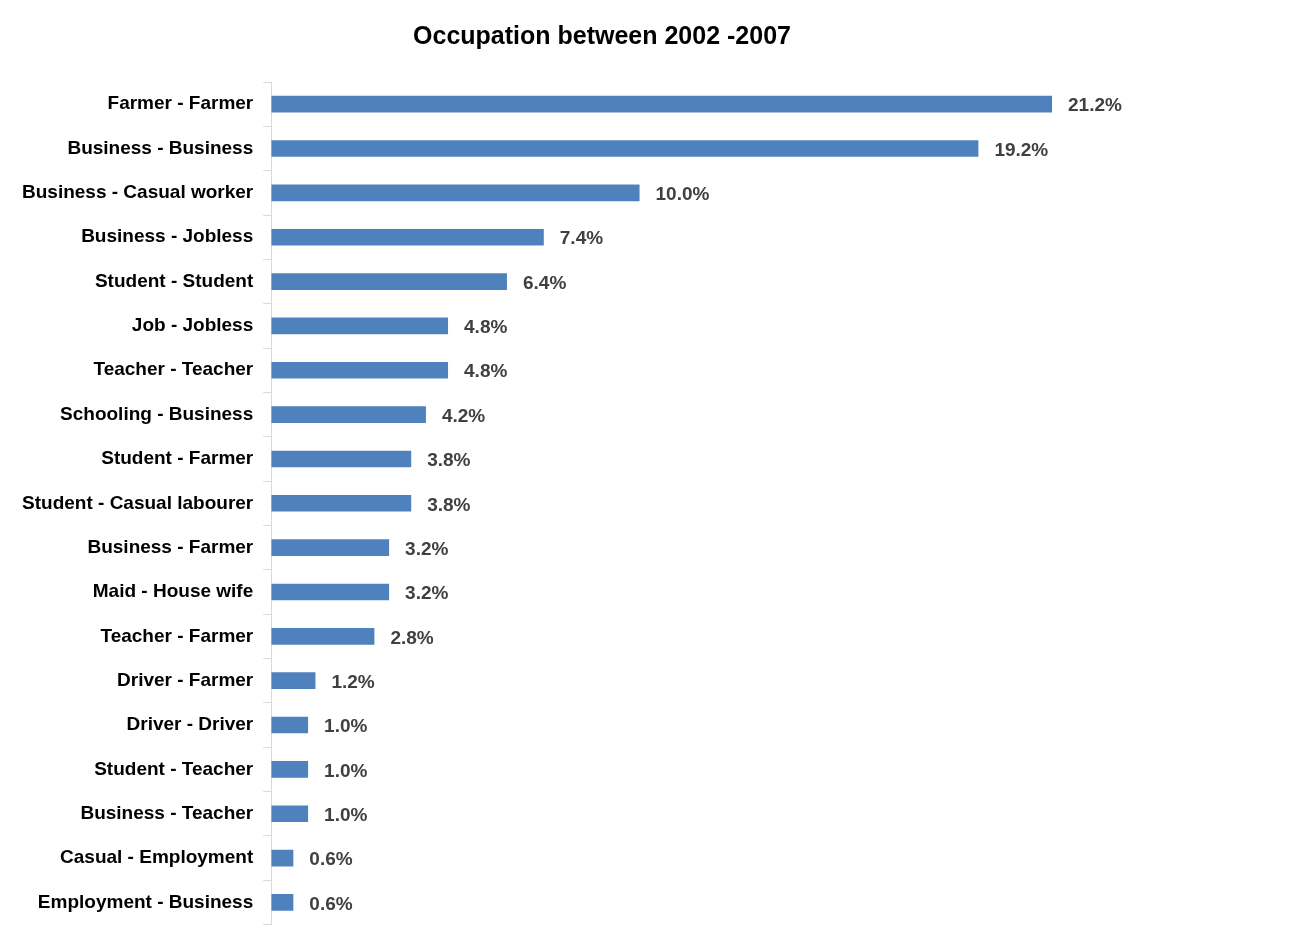 Image resolution: width=1312 pixels, height=946 pixels. I want to click on y-tick-label: Maid - House wife, so click(173, 591).